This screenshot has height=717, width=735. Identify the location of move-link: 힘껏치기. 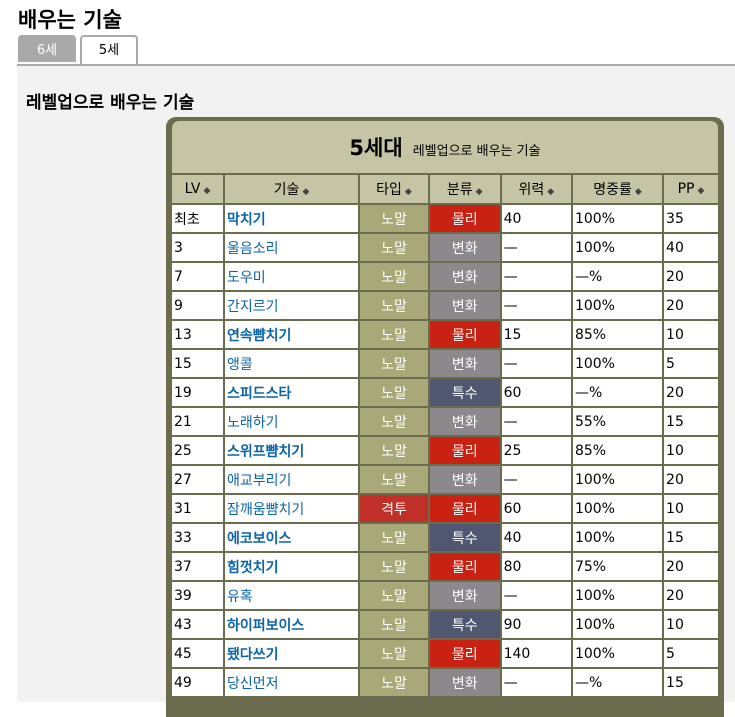
(253, 567).